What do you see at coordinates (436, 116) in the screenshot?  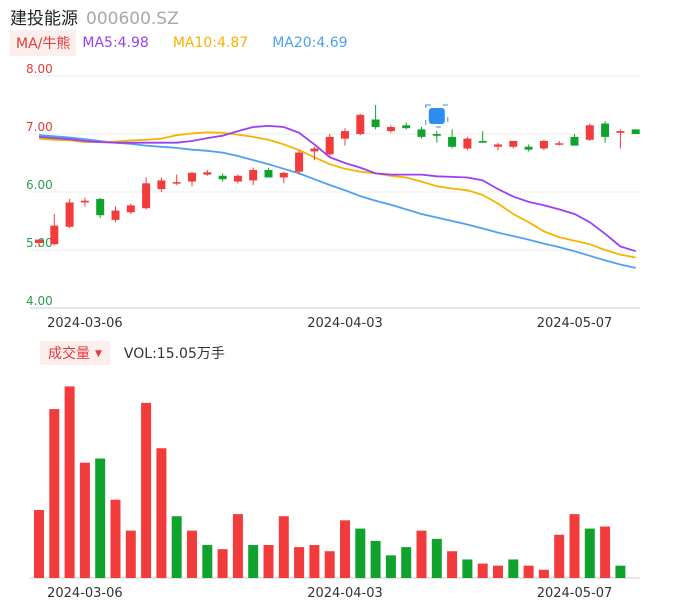 I see `calendar-event-icon` at bounding box center [436, 116].